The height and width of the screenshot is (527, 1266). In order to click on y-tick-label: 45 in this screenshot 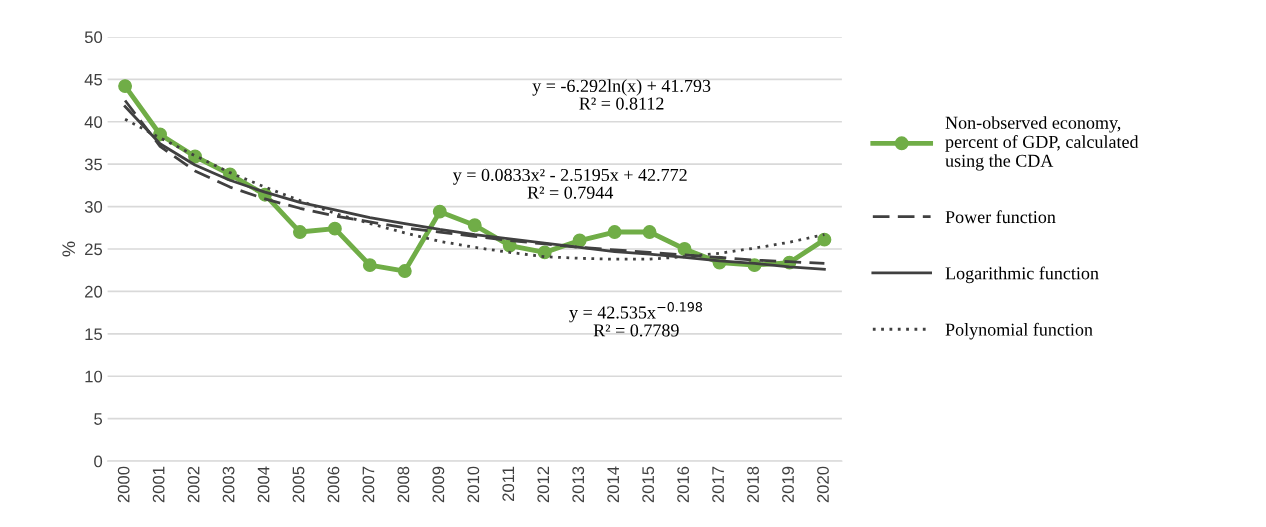, I will do `click(93, 79)`.